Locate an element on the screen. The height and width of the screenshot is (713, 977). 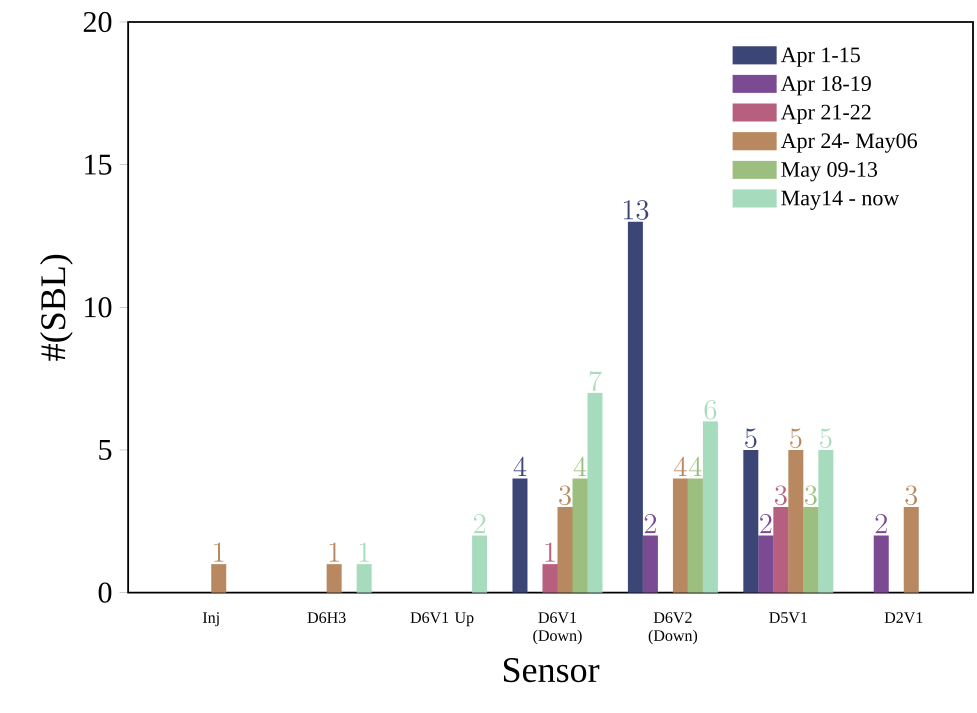
x-tick-label: D6V1 Up is located at coordinates (442, 619).